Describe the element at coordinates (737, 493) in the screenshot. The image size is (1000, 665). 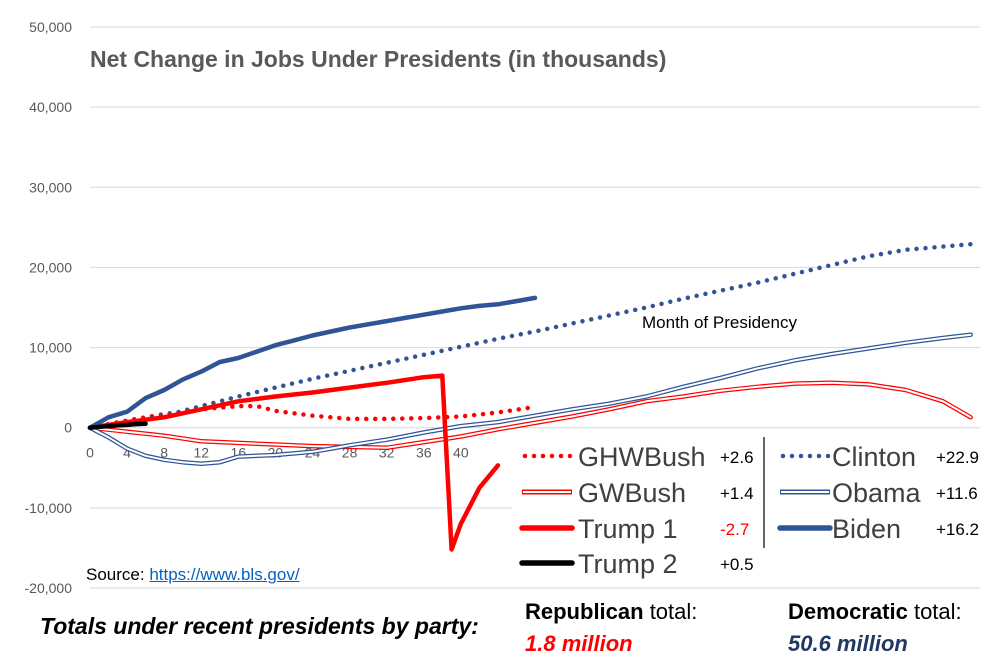
I see `legend-value: +1.4` at that location.